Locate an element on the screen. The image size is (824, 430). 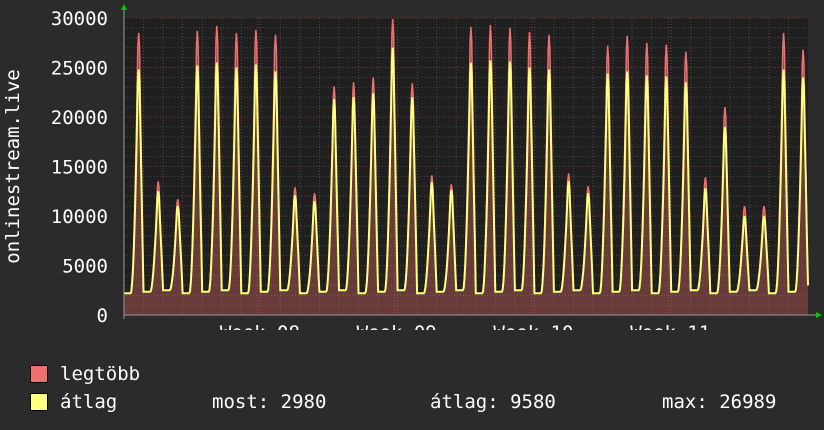
legend-item-avg: átlag is located at coordinates (73, 402).